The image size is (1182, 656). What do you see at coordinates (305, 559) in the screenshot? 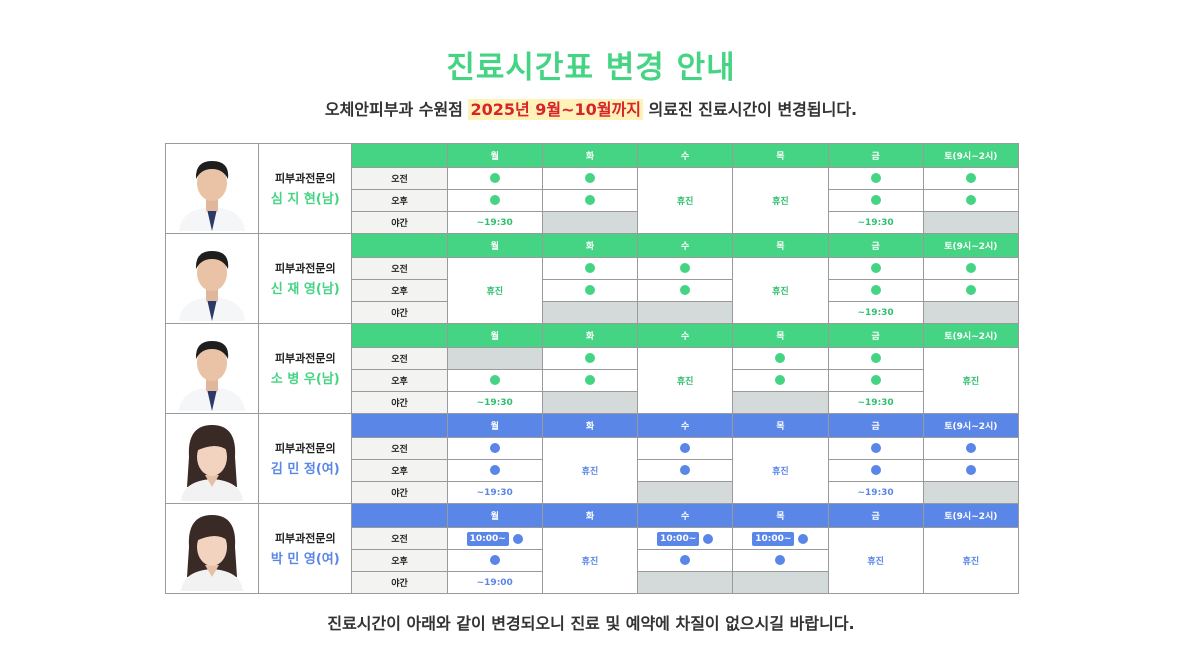
I see `doctor-name: 박 민 영(여)` at bounding box center [305, 559].